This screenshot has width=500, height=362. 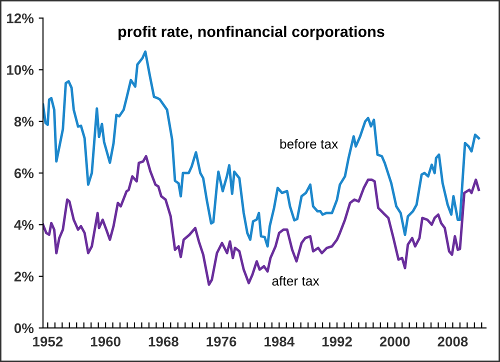 What do you see at coordinates (221, 341) in the screenshot?
I see `x-tick-label: 1976` at bounding box center [221, 341].